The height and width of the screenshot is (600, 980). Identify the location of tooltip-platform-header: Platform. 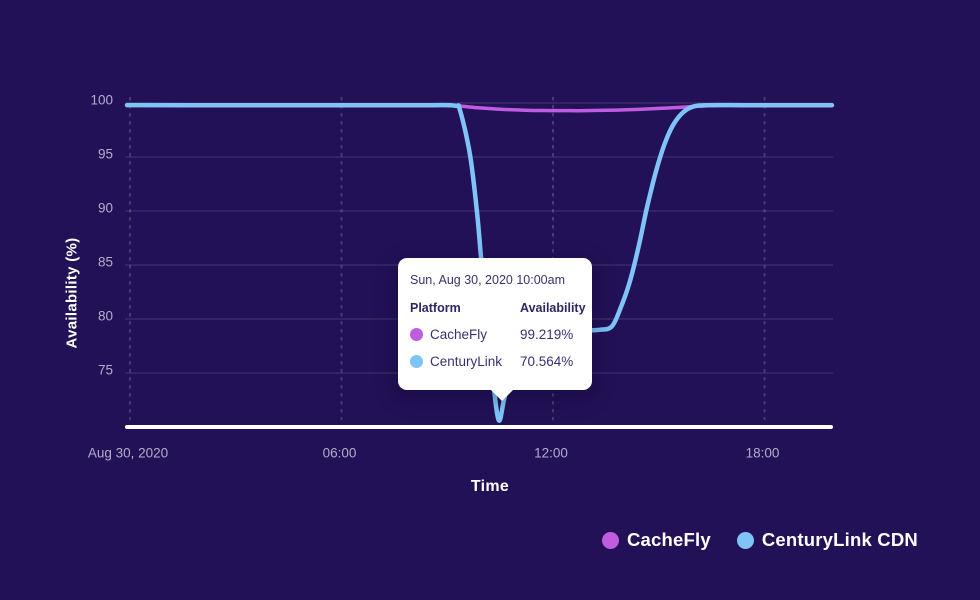
(435, 308).